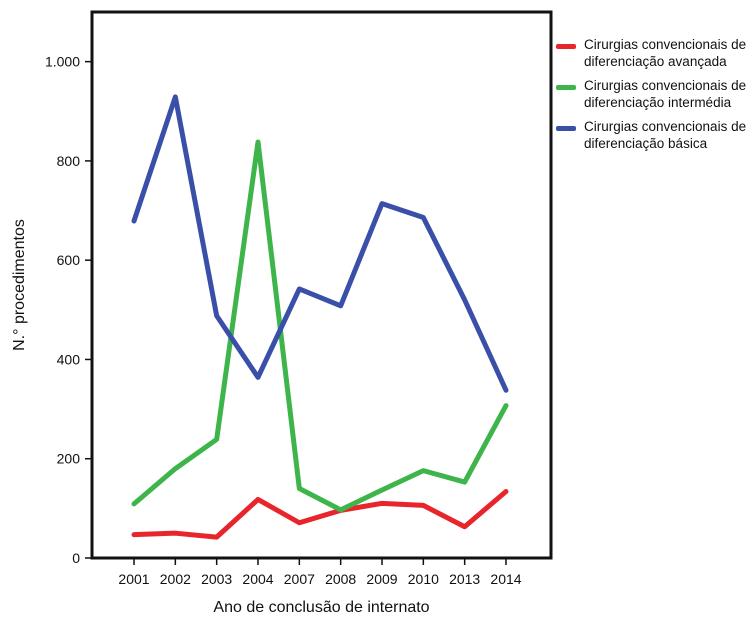  I want to click on y-tick-label: 1.000, so click(62, 62).